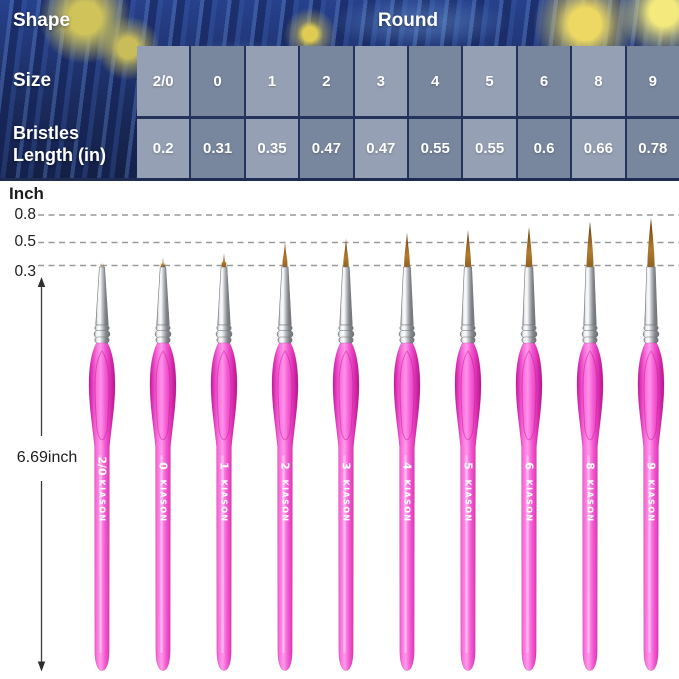 The width and height of the screenshot is (679, 679). What do you see at coordinates (598, 148) in the screenshot?
I see `bristle-length-cell-8: 0.66` at bounding box center [598, 148].